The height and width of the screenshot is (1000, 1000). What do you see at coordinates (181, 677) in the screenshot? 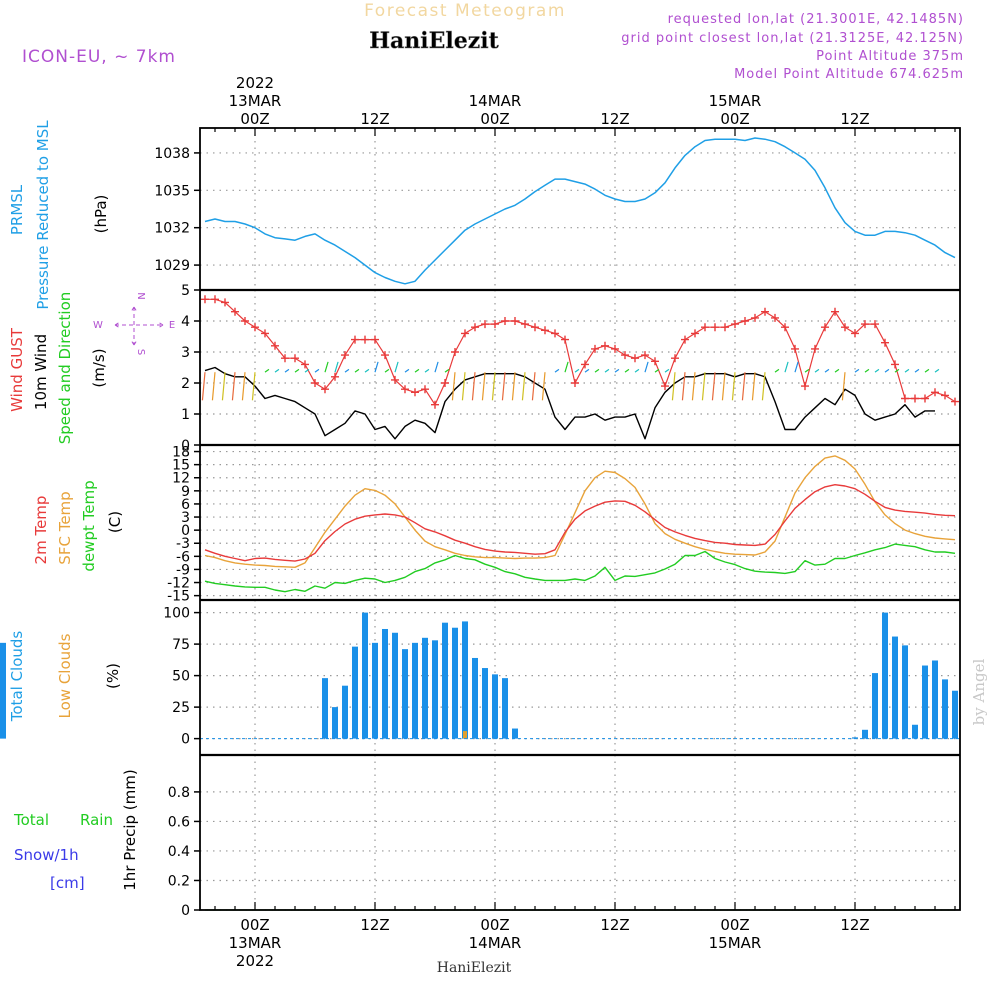
I see `y-tick-label: 50` at bounding box center [181, 677].